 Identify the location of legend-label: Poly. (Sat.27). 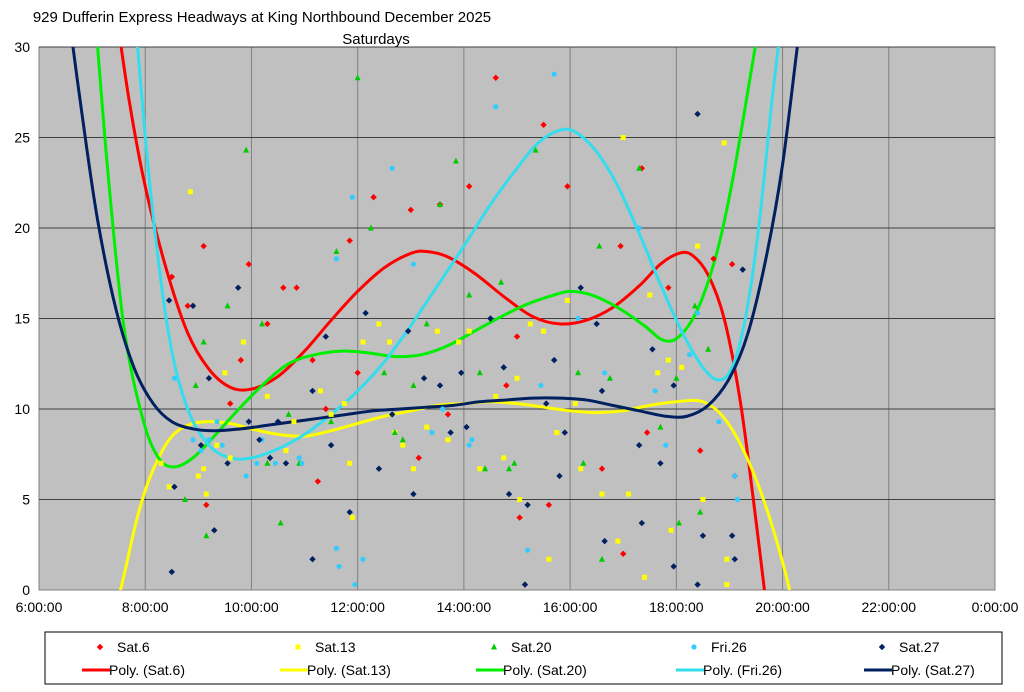
(933, 670).